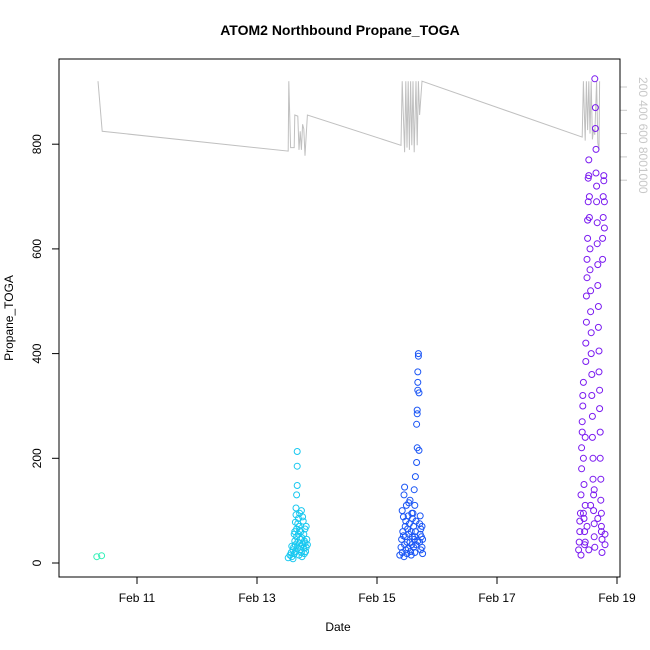  I want to click on secondary-tick-label: 800, so click(643, 157).